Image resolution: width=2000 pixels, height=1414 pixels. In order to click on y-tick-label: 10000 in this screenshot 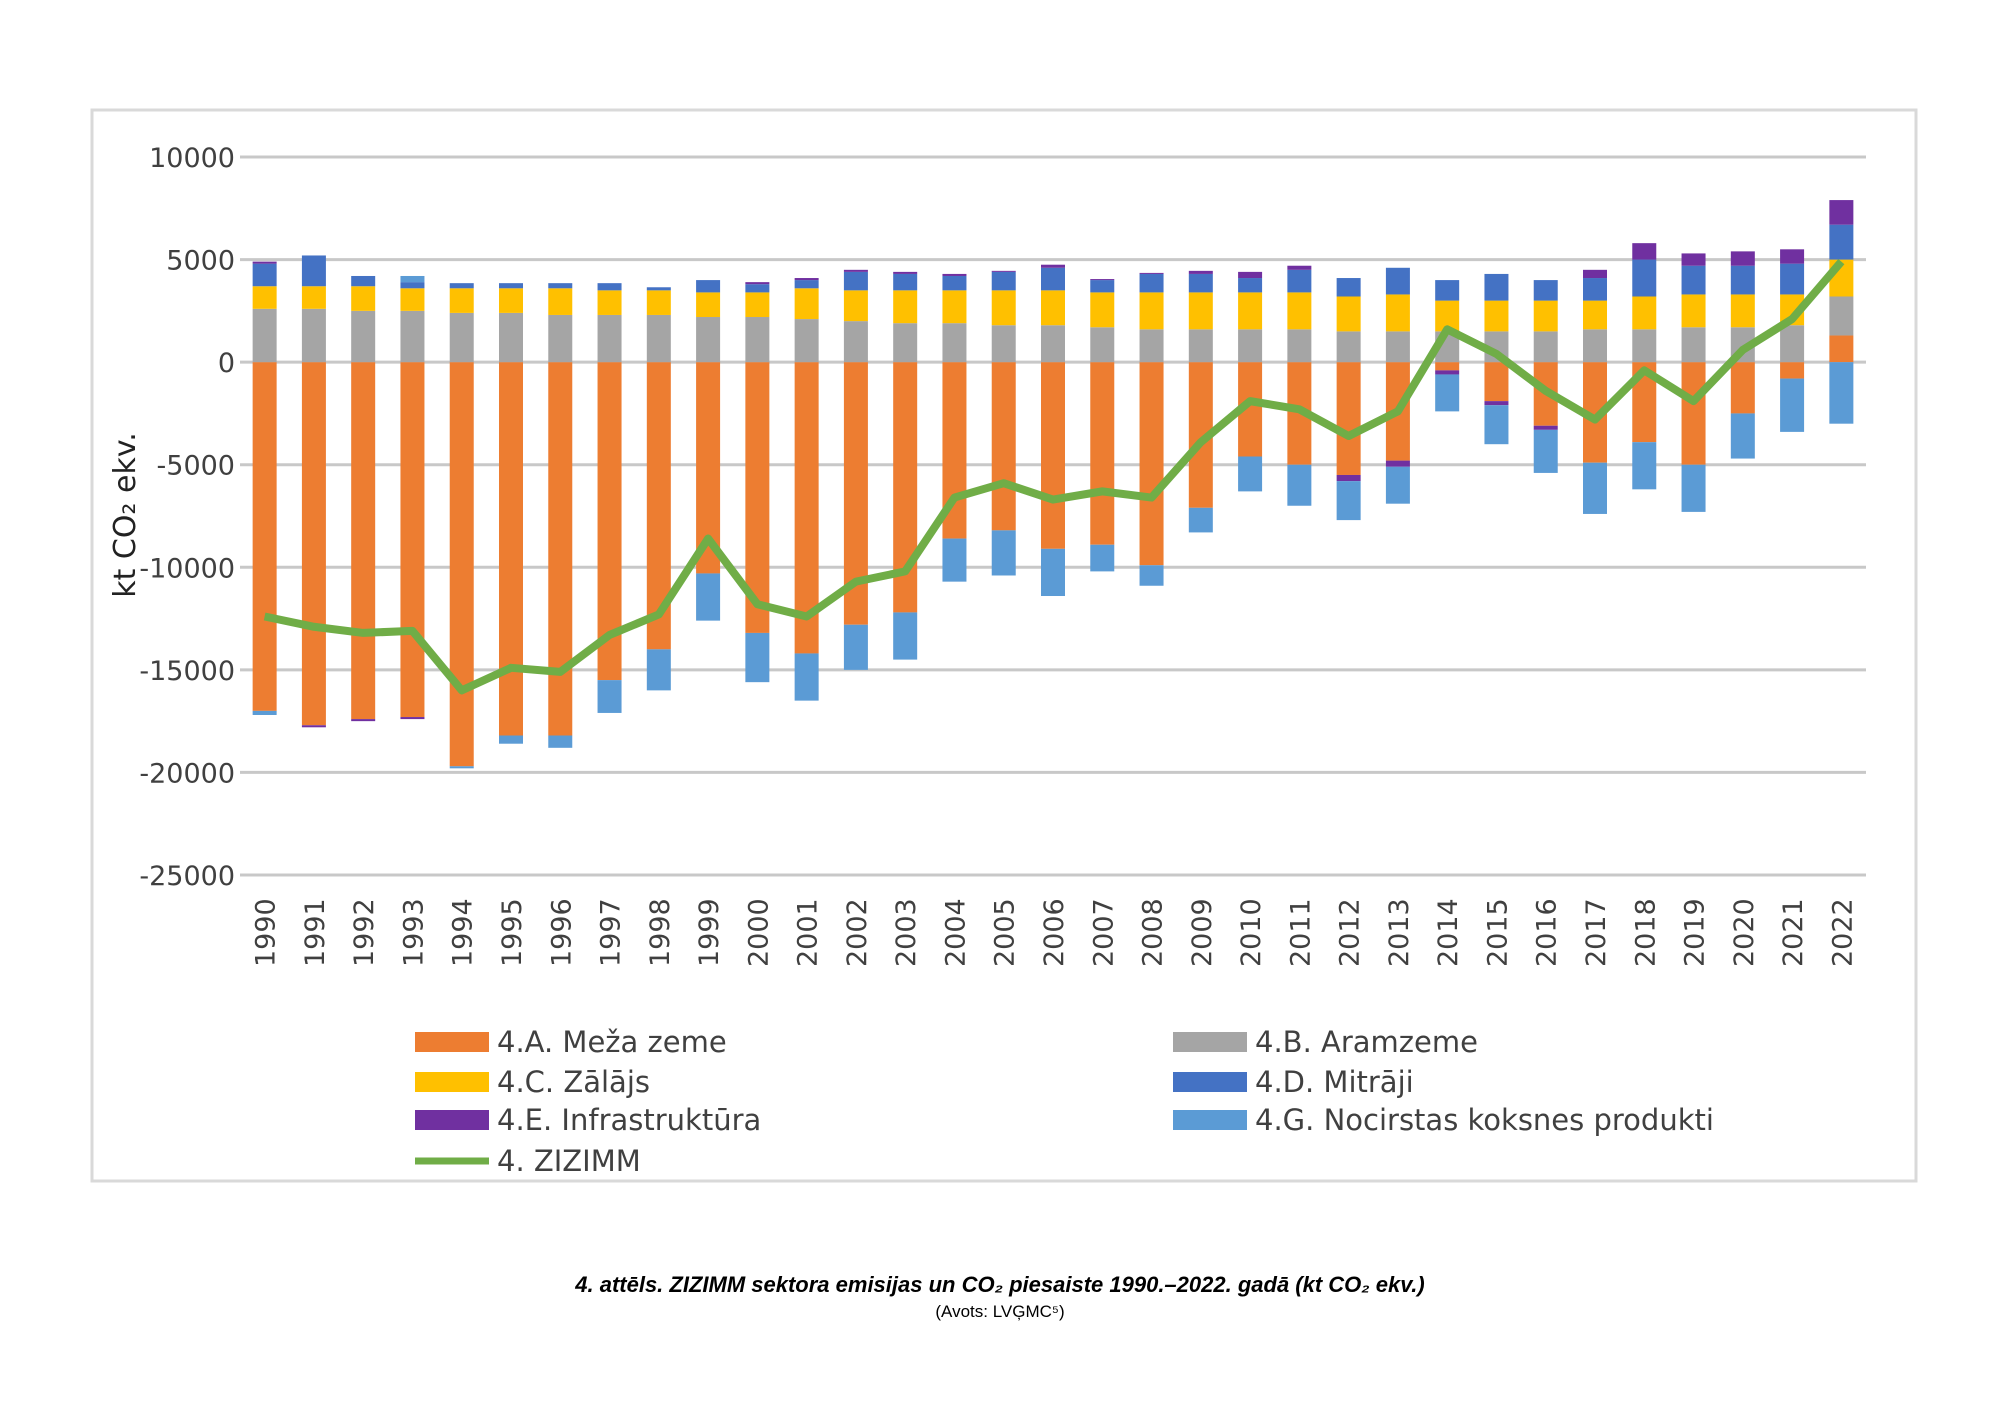, I will do `click(192, 158)`.